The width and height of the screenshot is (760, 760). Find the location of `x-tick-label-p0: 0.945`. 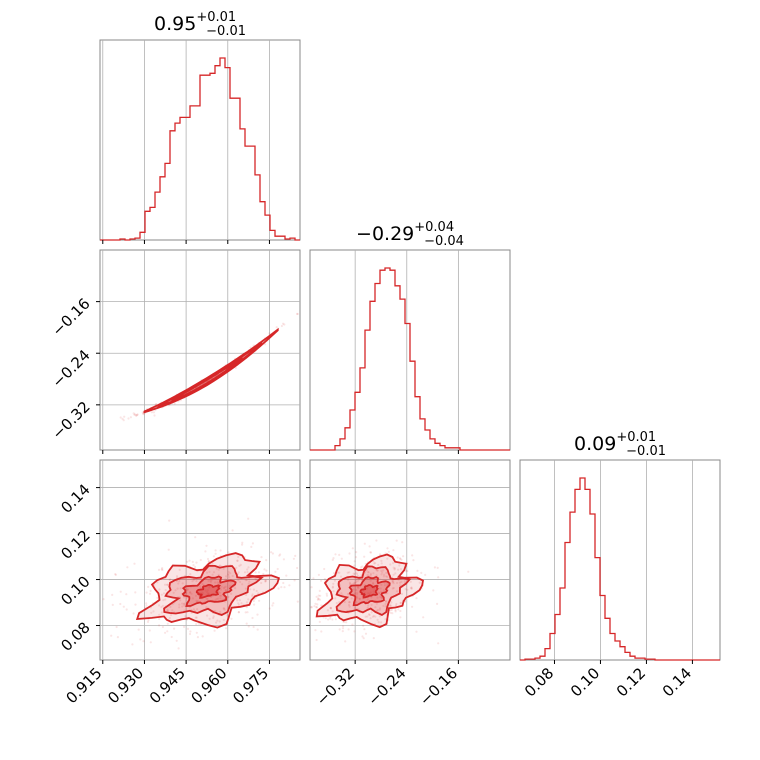

x-tick-label-p0: 0.945 is located at coordinates (167, 685).